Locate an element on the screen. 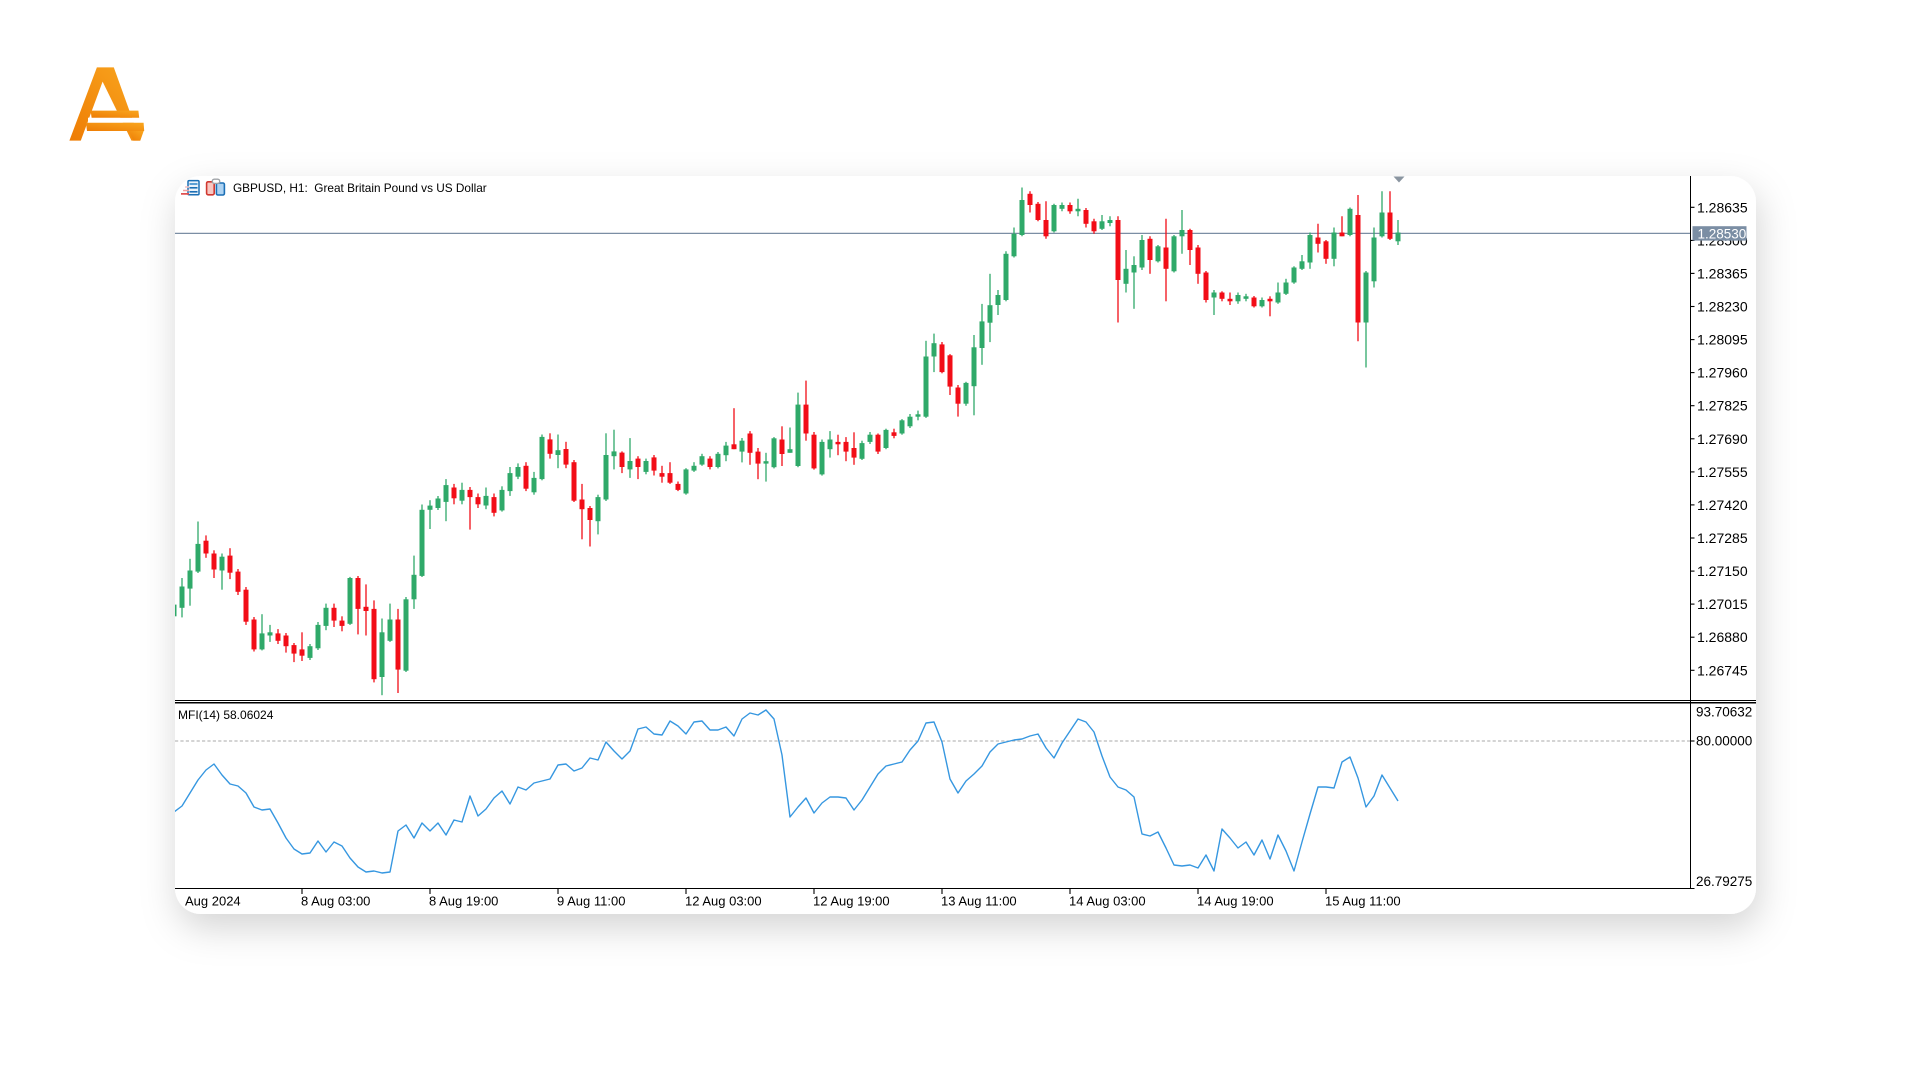 Image resolution: width=1920 pixels, height=1080 pixels. svg-text: Aug 2024 is located at coordinates (213, 901).